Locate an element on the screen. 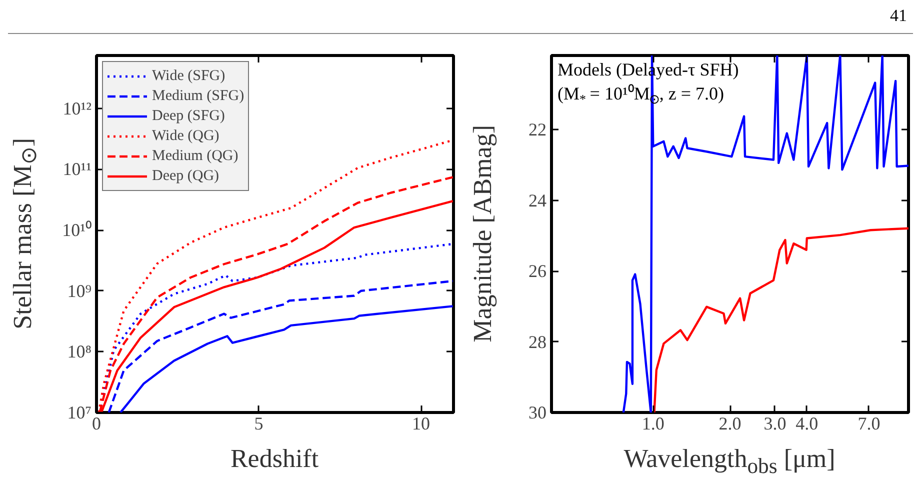 Image resolution: width=921 pixels, height=484 pixels. x-axis-title: Redshift is located at coordinates (274, 459).